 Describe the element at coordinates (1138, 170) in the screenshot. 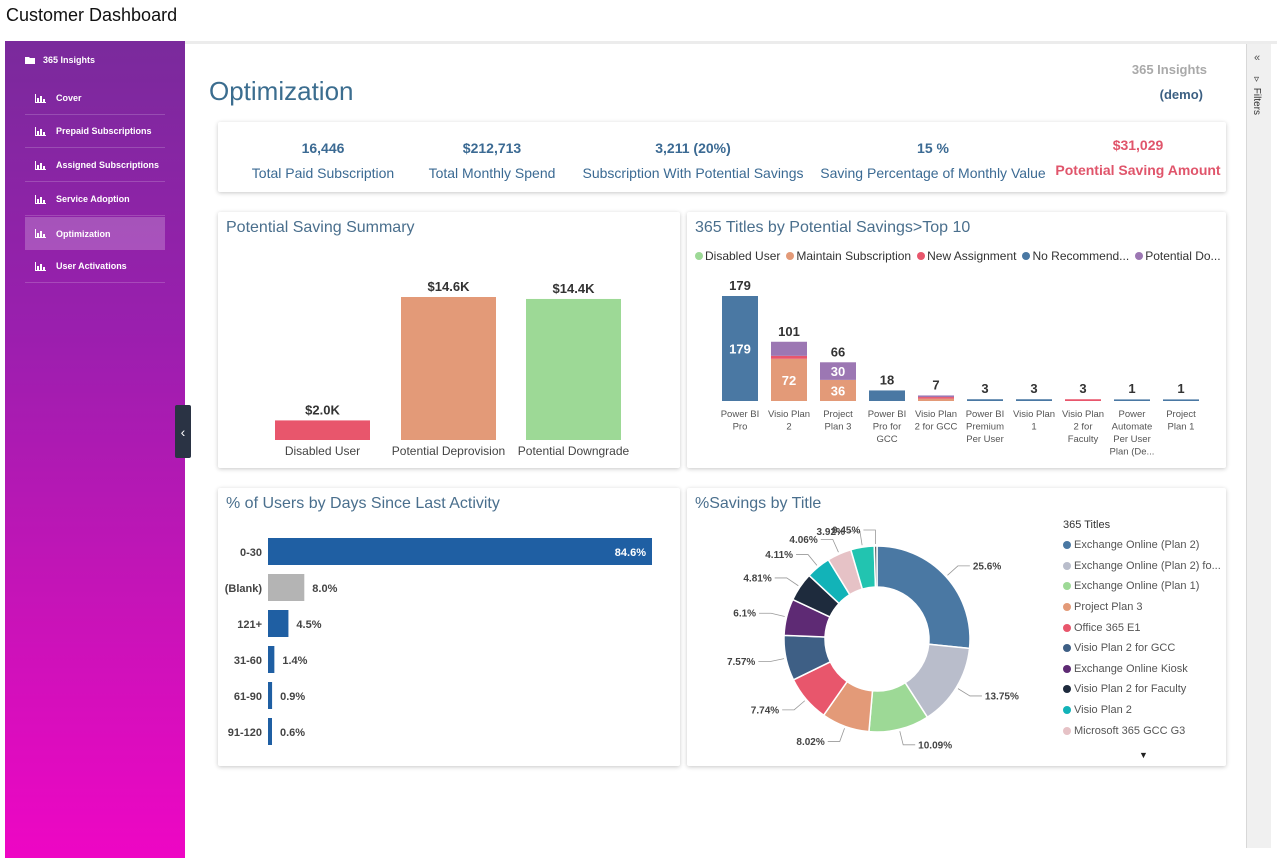

I see `kpi-label: Potential Saving Amount` at that location.